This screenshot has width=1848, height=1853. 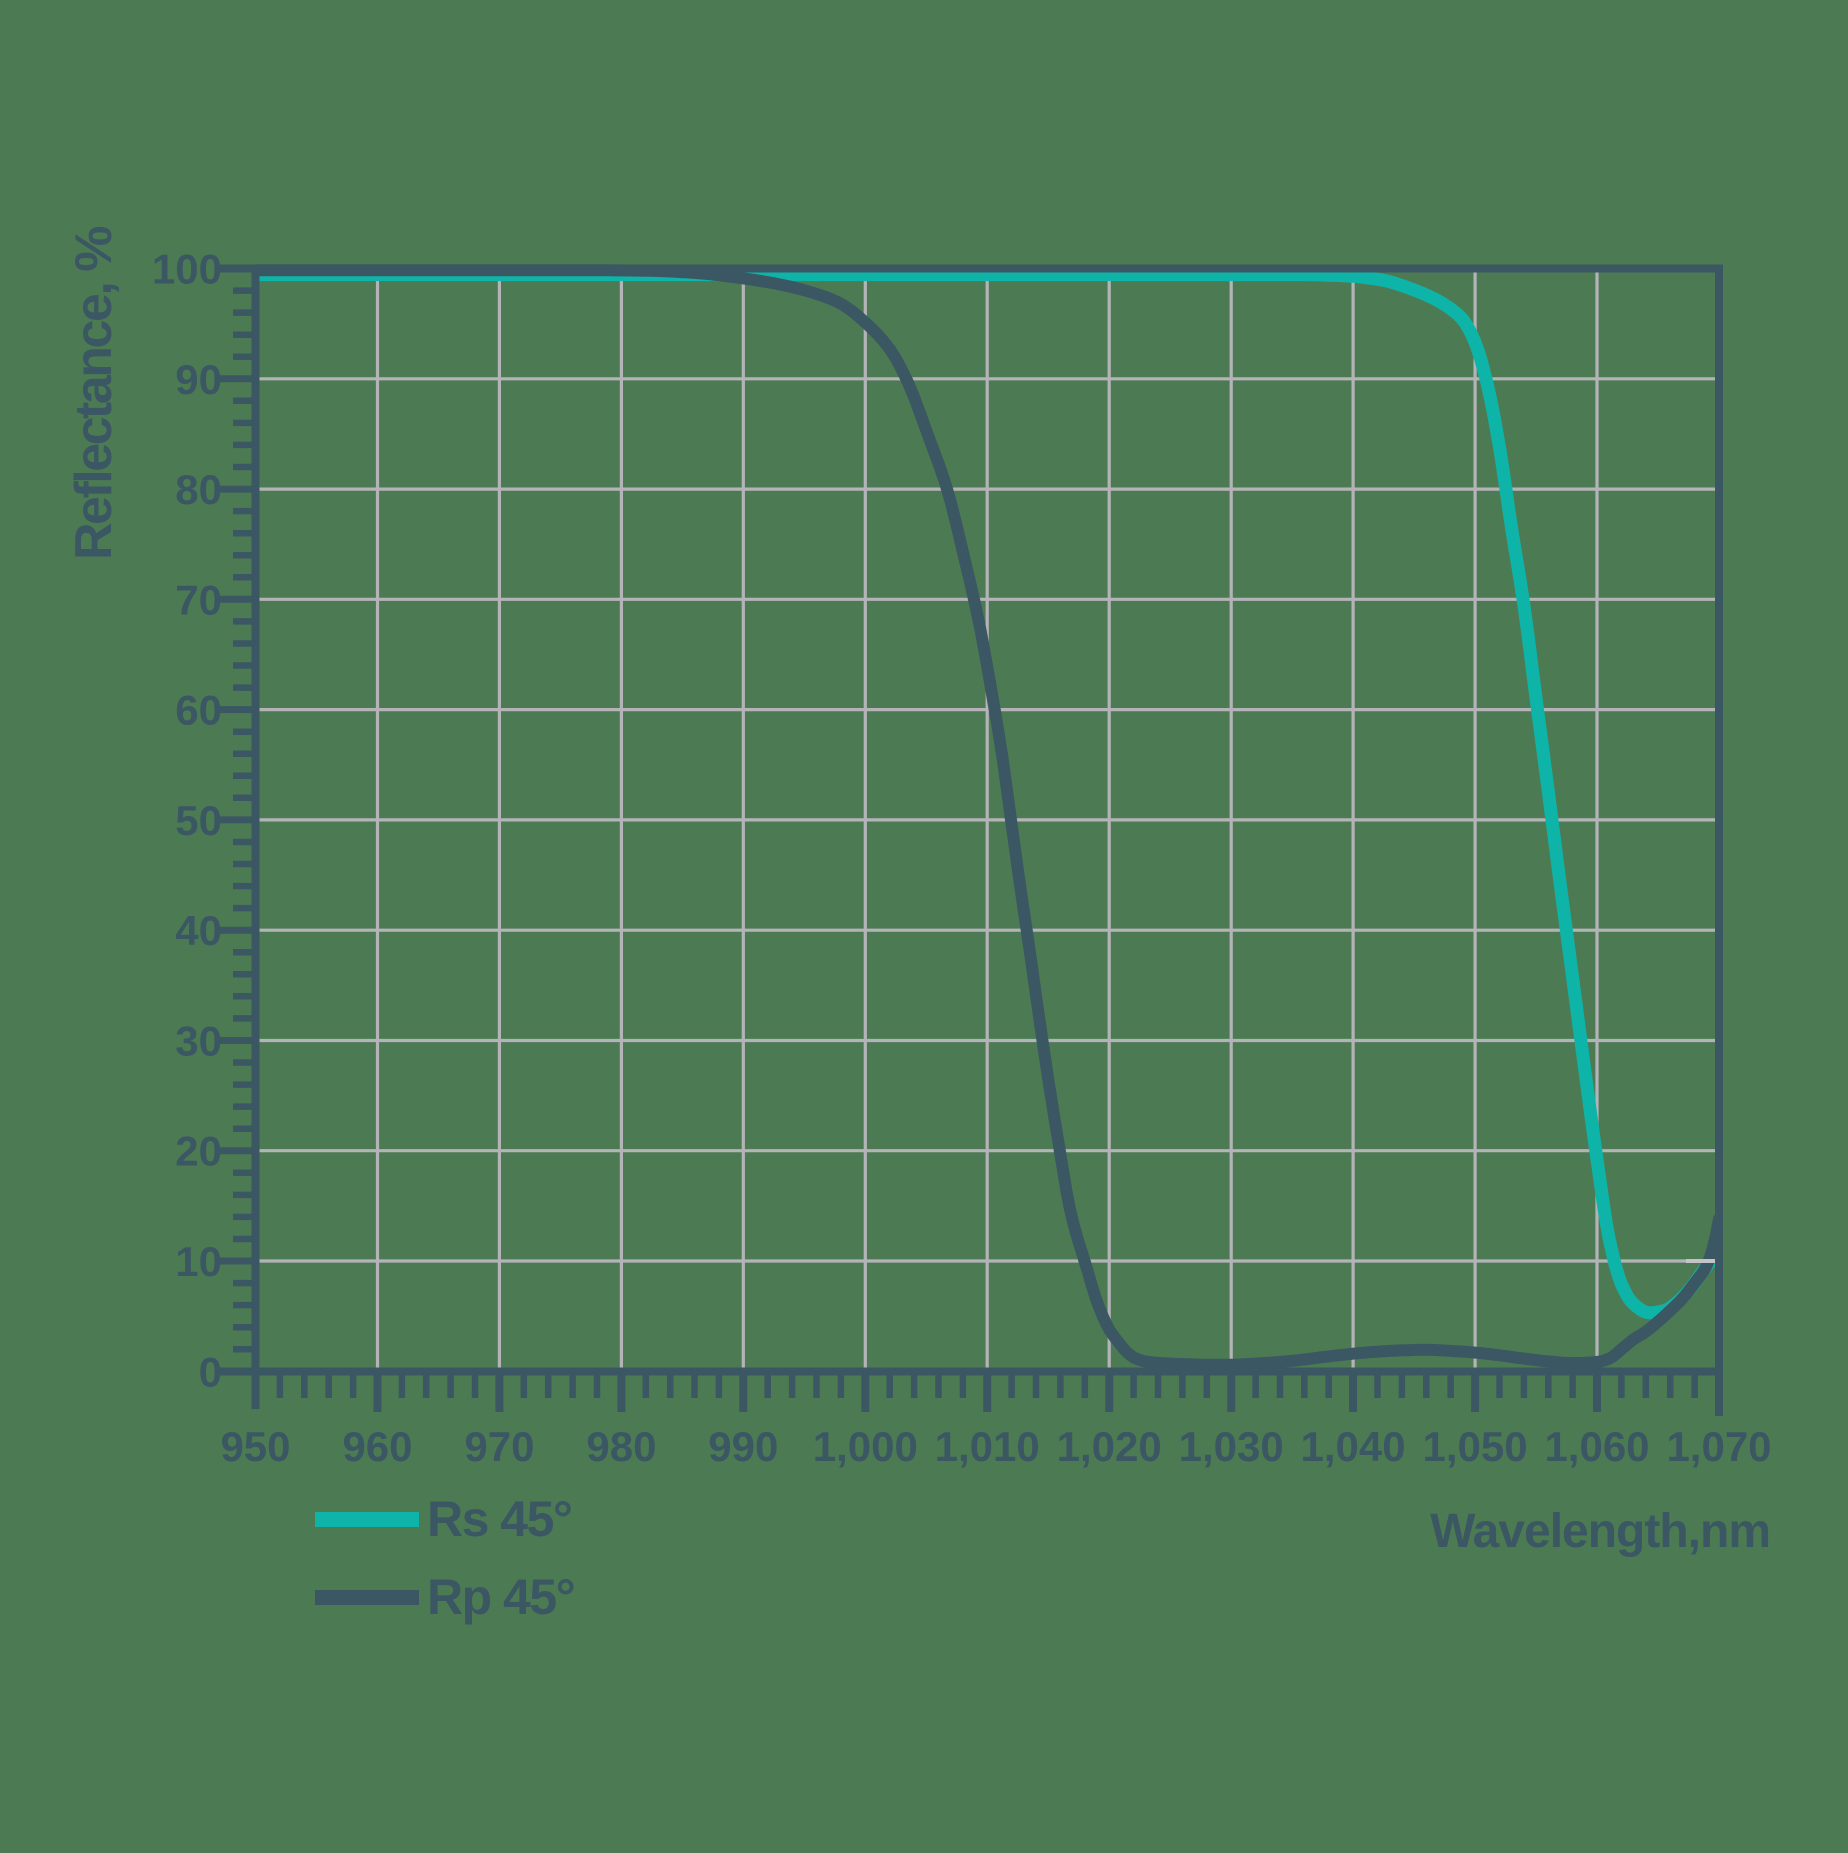 What do you see at coordinates (198, 489) in the screenshot?
I see `svg-text: 80` at bounding box center [198, 489].